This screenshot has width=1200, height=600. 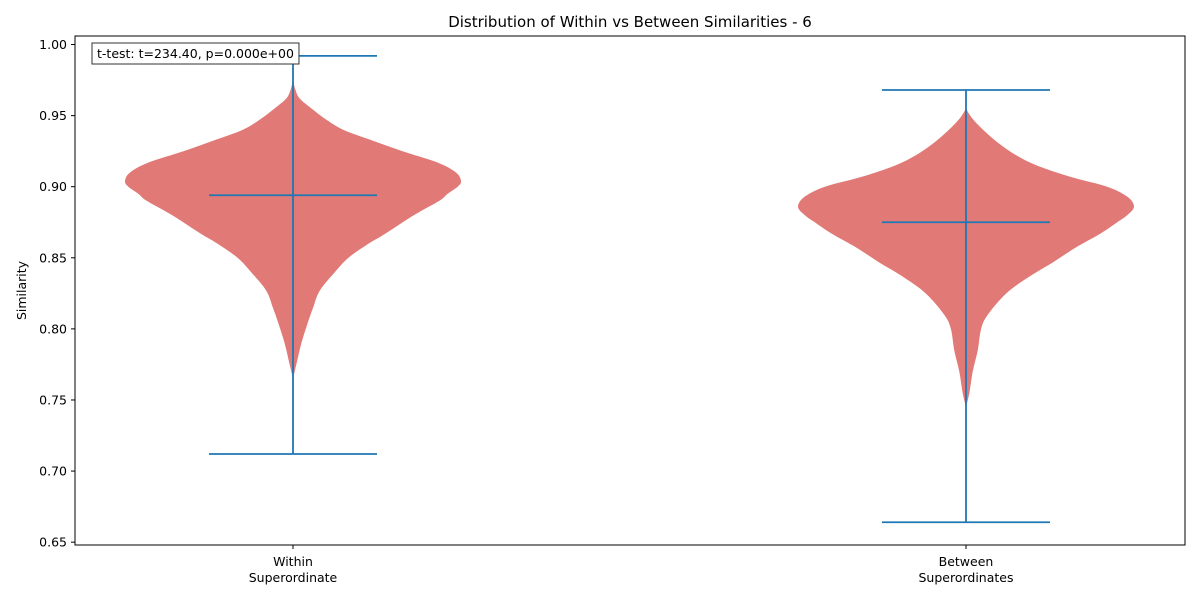 I want to click on y-axis-title: Similarity, so click(x=21, y=290).